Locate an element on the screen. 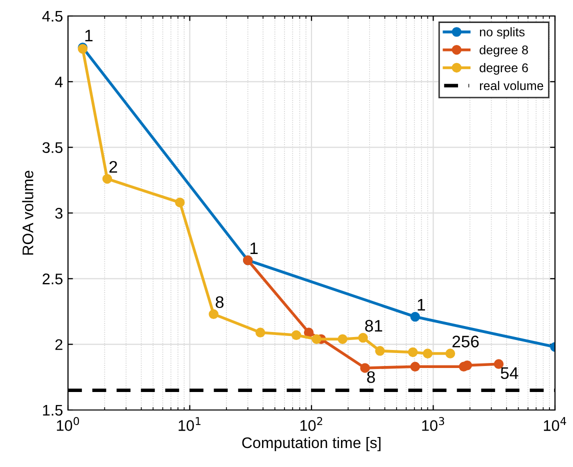 This screenshot has height=467, width=573. x-tick-label: 10$^{1}$ is located at coordinates (189, 424).